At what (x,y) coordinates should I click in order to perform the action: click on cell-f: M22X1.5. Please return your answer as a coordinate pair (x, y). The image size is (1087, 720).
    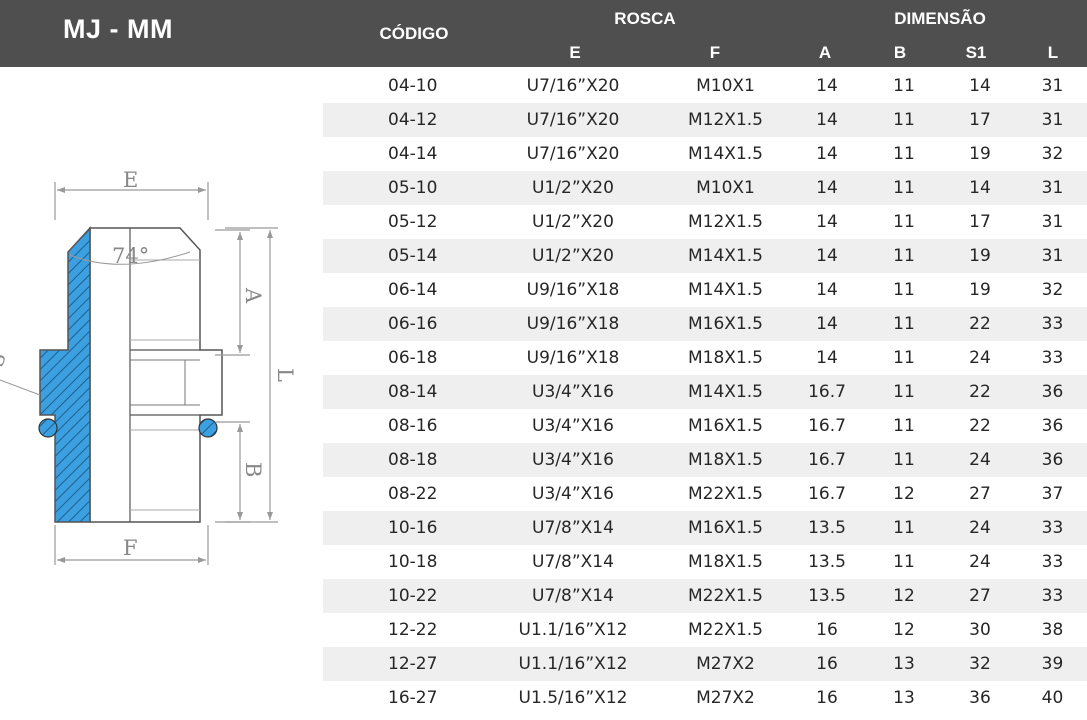
    Looking at the image, I should click on (725, 494).